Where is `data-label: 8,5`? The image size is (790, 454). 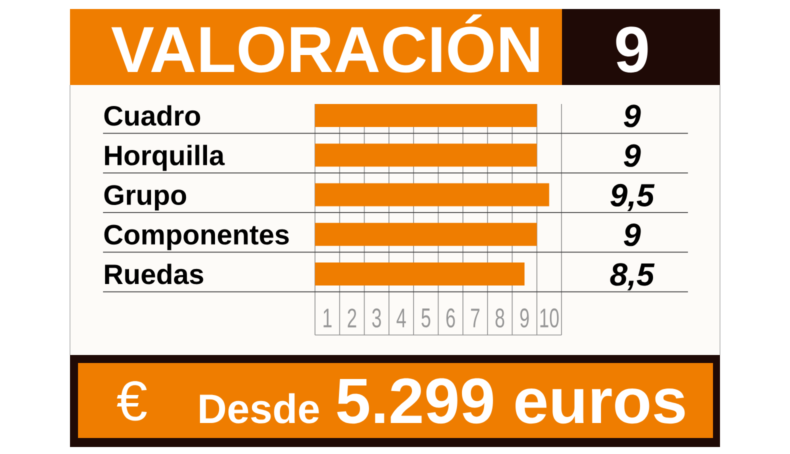 data-label: 8,5 is located at coordinates (632, 276).